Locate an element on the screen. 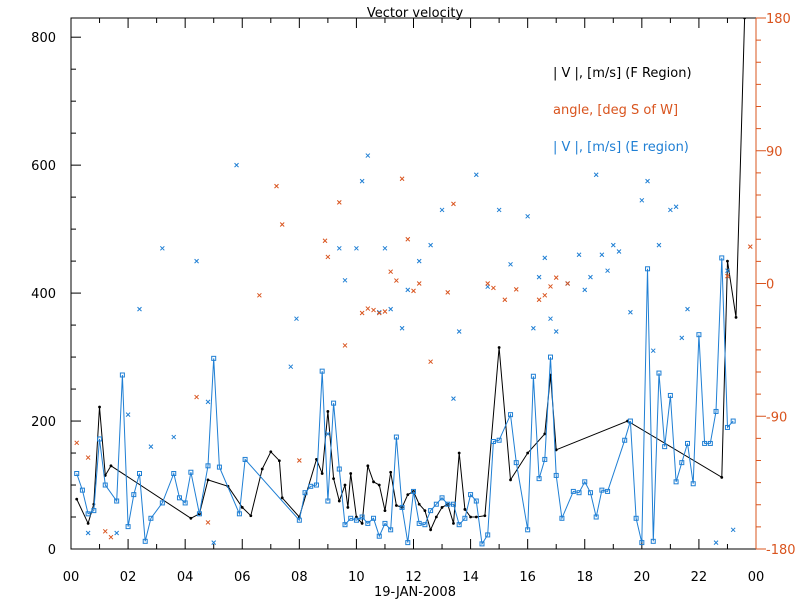  y-right-tick-label: -90 is located at coordinates (776, 417).